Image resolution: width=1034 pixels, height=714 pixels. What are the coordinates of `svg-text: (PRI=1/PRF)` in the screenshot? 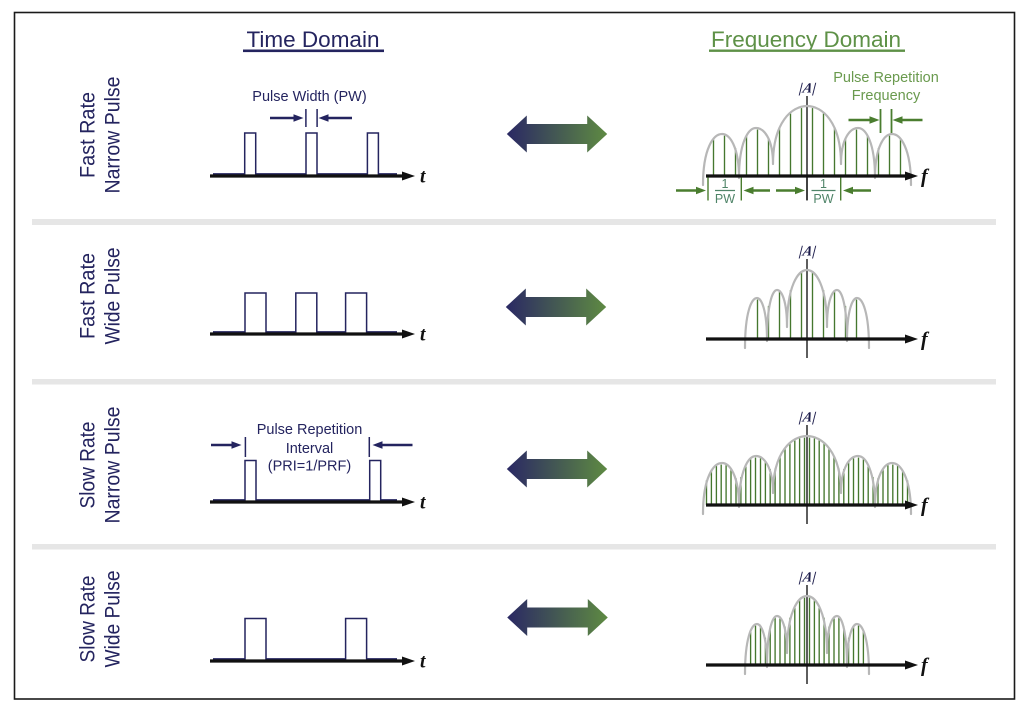 It's located at (309, 467).